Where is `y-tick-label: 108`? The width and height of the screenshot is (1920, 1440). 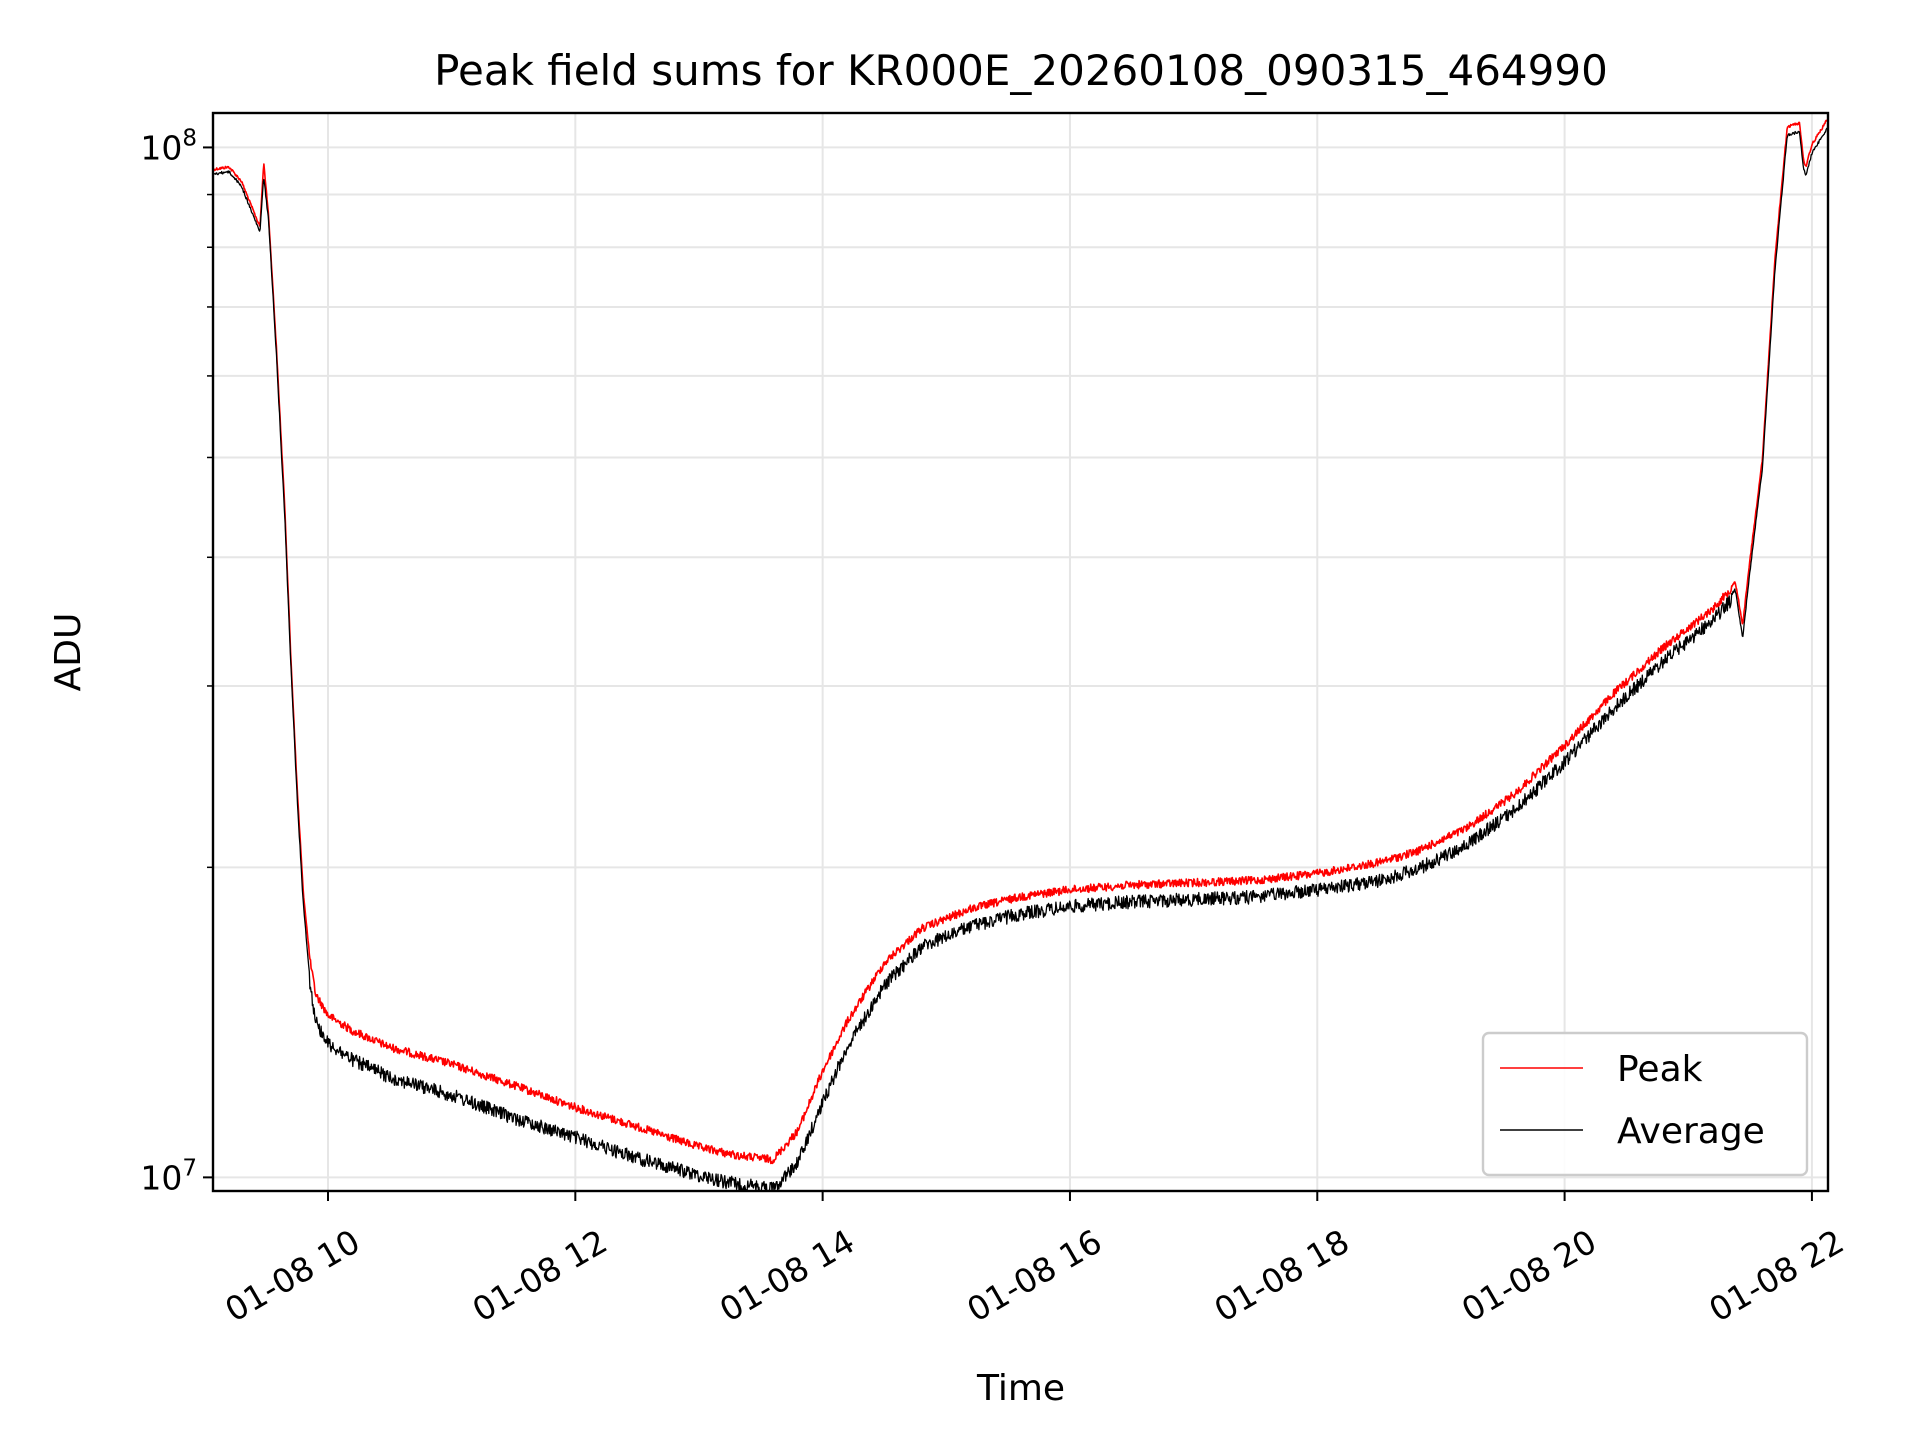
y-tick-label: 108 is located at coordinates (168, 146).